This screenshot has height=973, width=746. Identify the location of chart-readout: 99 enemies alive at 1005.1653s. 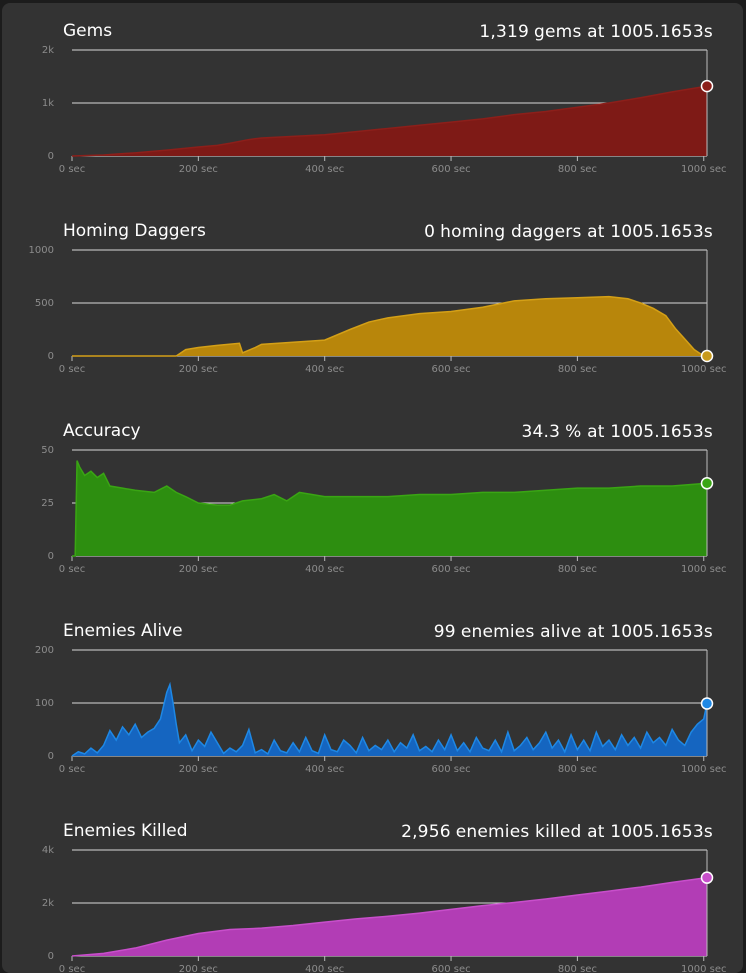
(573, 632).